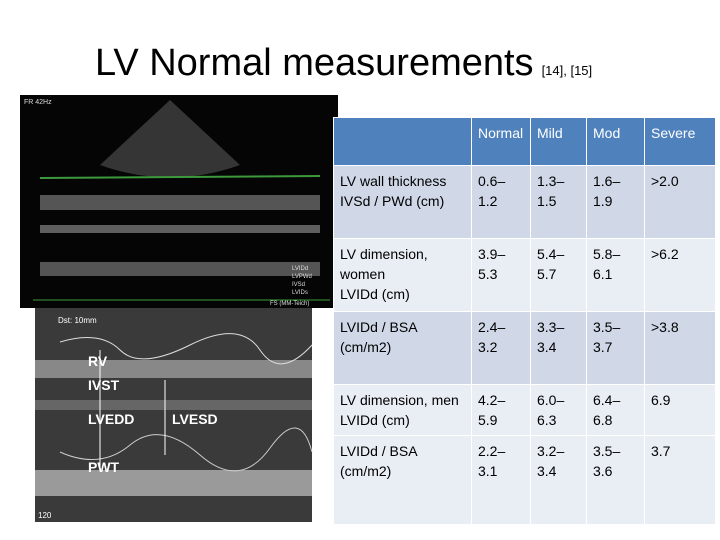 The height and width of the screenshot is (540, 720). I want to click on header-cell: Normal, so click(501, 141).